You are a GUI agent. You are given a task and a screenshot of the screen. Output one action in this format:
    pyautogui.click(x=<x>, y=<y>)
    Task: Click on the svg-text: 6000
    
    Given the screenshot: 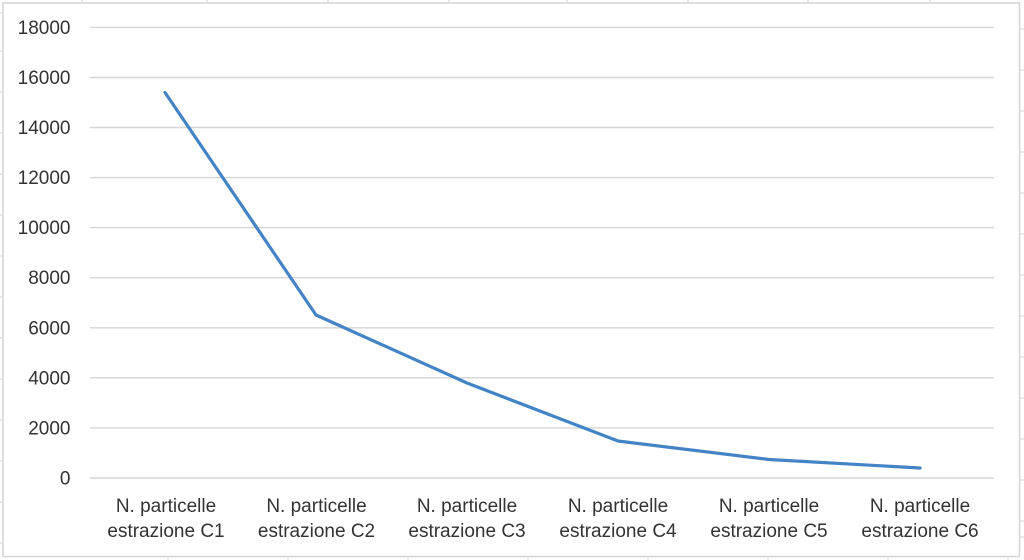 What is the action you would take?
    pyautogui.click(x=49, y=328)
    